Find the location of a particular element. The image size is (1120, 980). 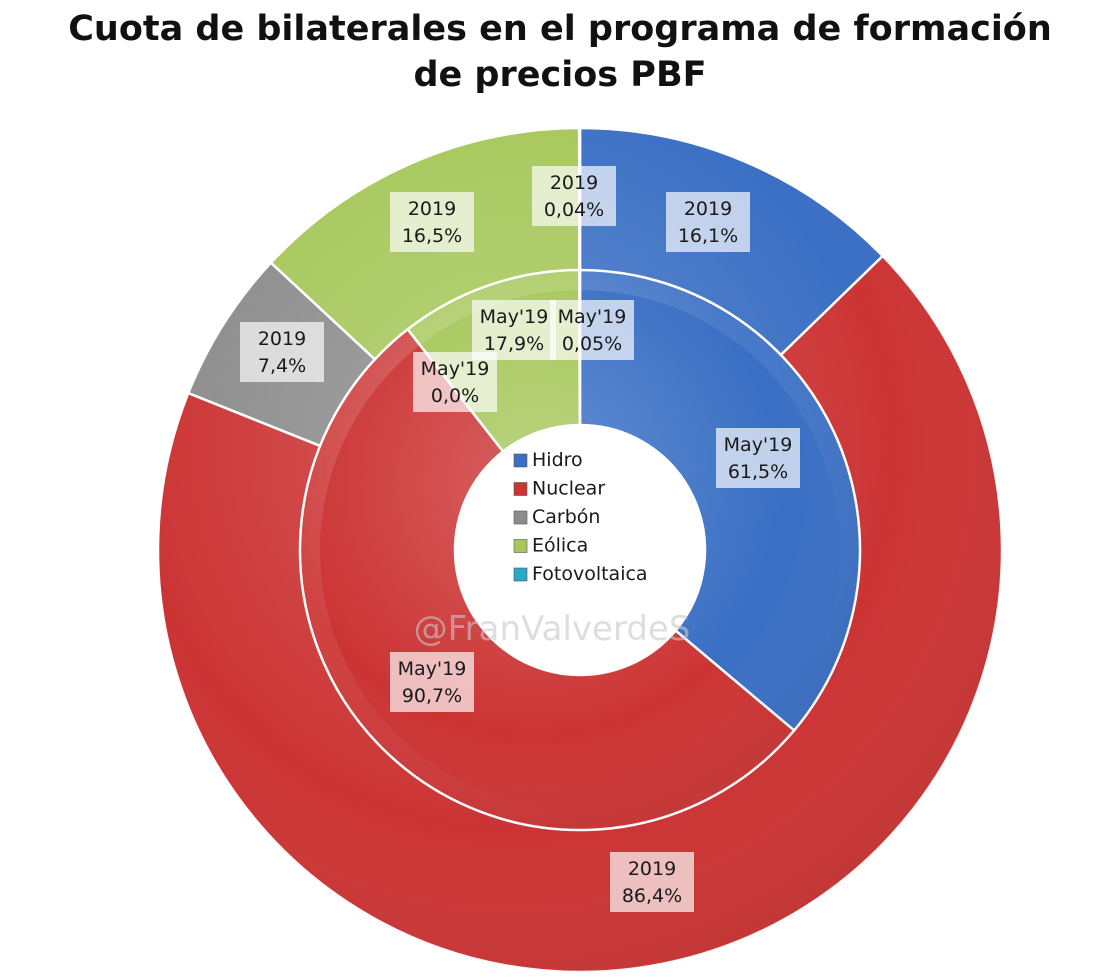

inner-label-eolica-text: 17,9% is located at coordinates (514, 344).